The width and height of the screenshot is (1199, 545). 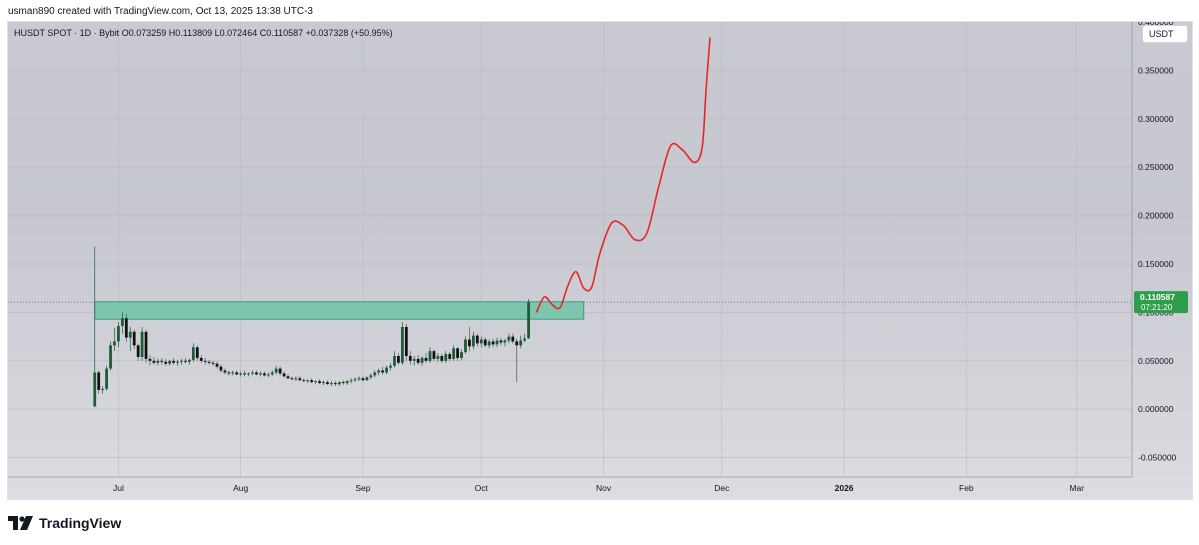 What do you see at coordinates (144, 33) in the screenshot?
I see `legend-open: O0.073259` at bounding box center [144, 33].